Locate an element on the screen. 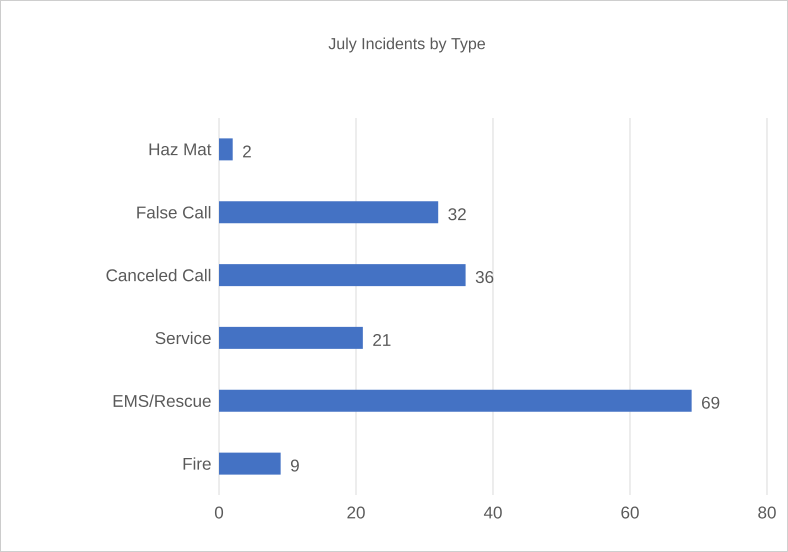  y-tick-label: False Call is located at coordinates (173, 212).